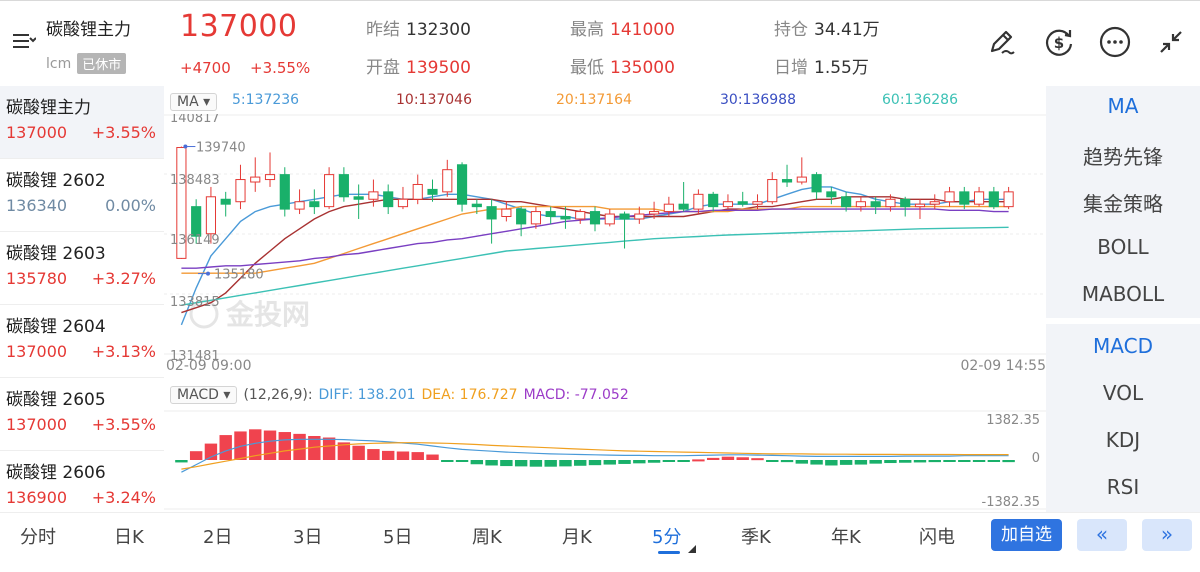 The image size is (1200, 572). I want to click on tab-quarter-k: 季K, so click(756, 537).